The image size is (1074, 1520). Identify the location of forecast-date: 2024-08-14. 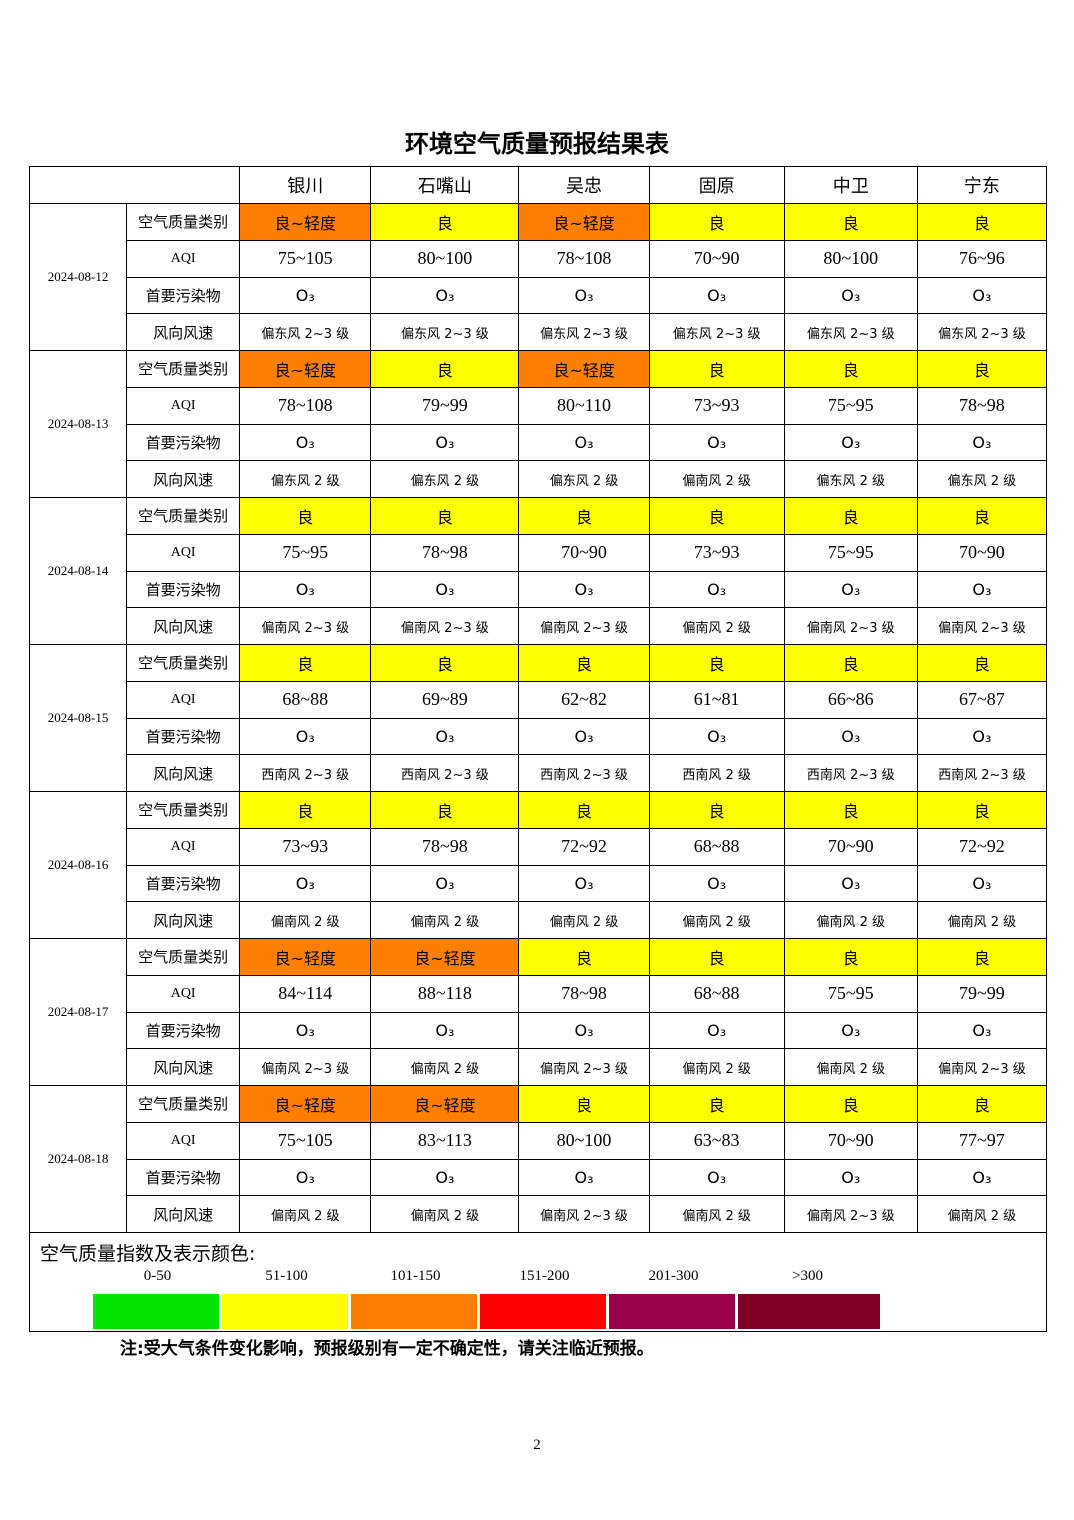
(78, 571).